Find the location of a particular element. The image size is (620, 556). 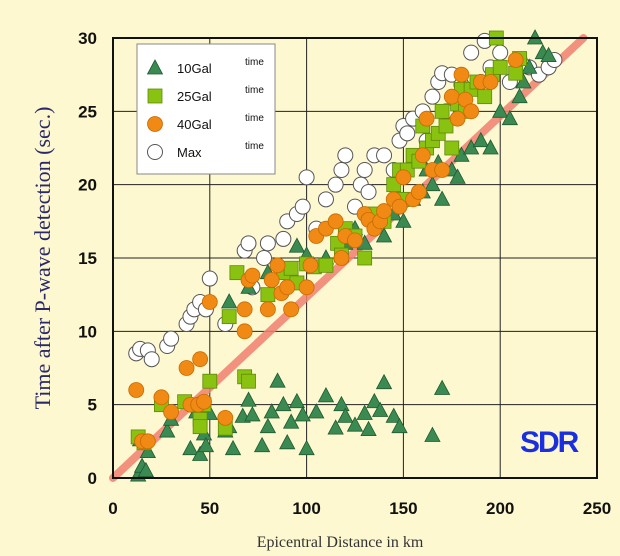

legend: 10Gal time 25Gal time 40Gal time Max time is located at coordinates (206, 109).